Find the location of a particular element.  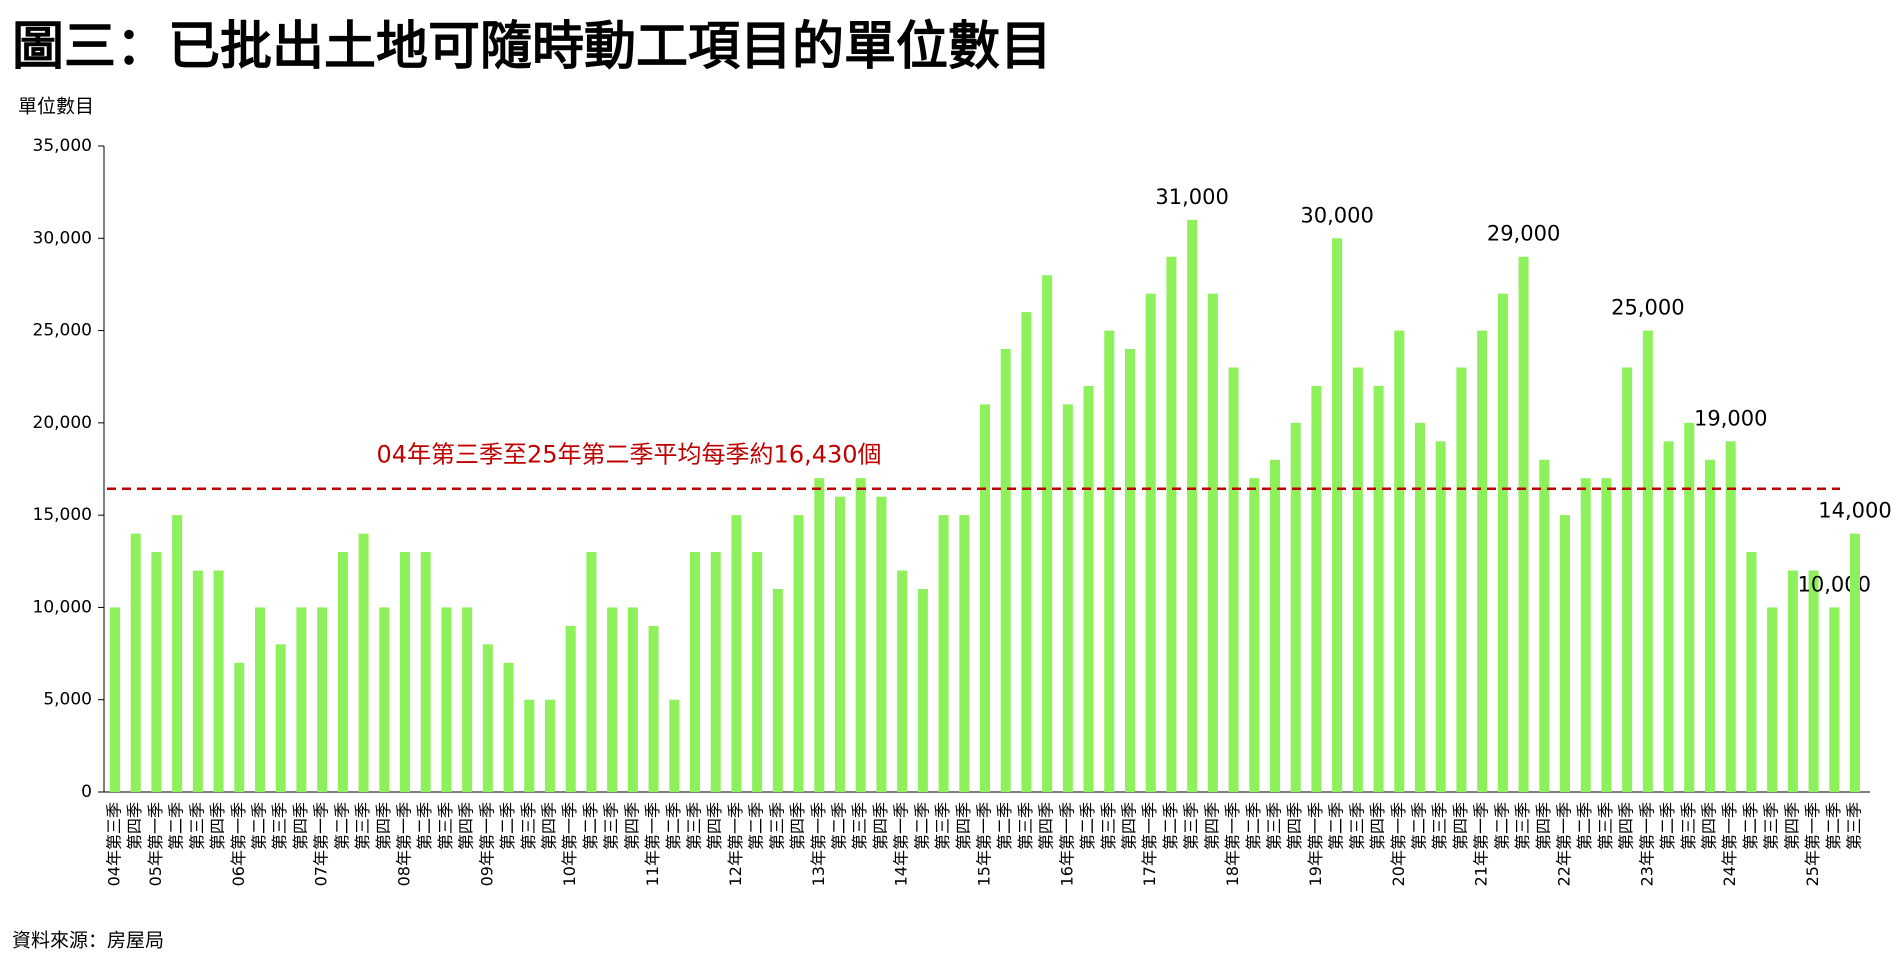

x-tick-label: 17年第一季 is located at coordinates (1149, 844).